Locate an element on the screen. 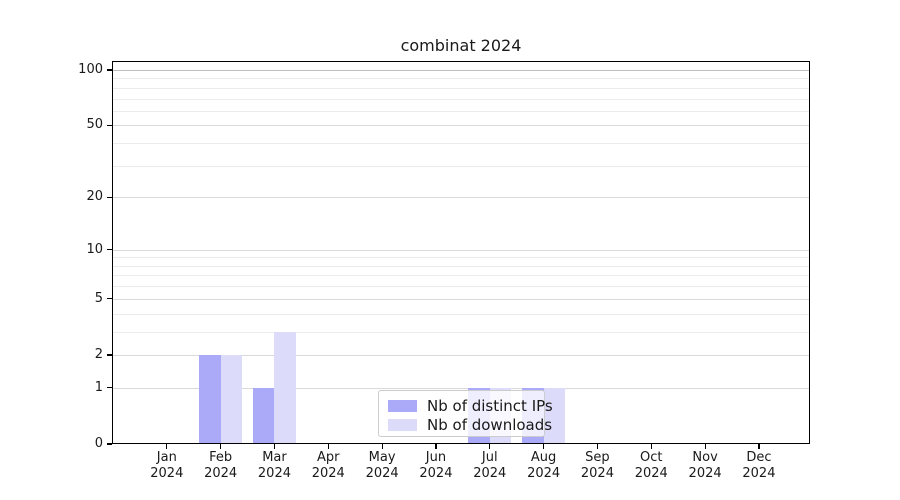  legend-item-distinct-ips: Nb of distinct IPs is located at coordinates (470, 405).